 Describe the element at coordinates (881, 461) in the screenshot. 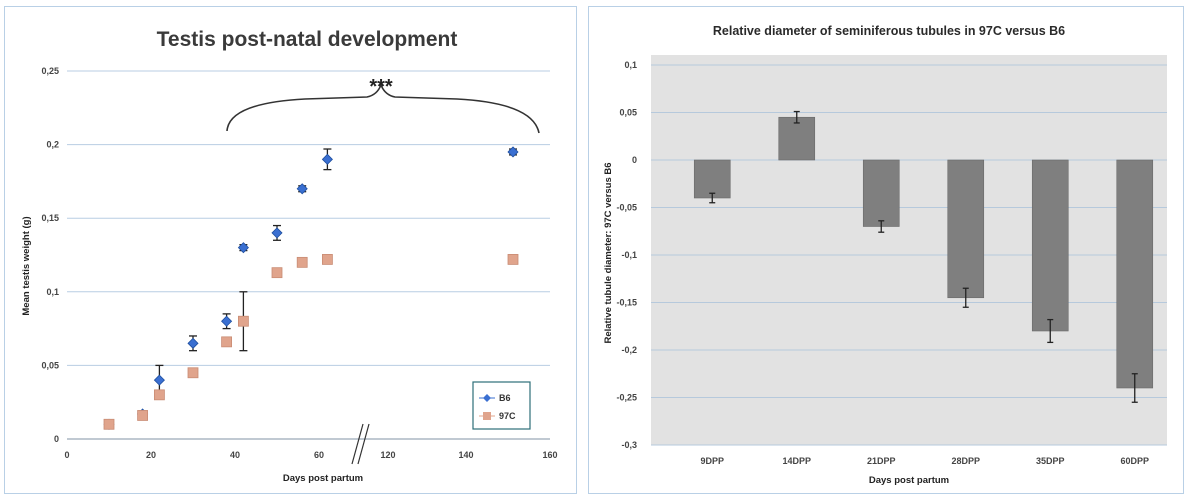

I see `x-category-label: 21DPP` at that location.